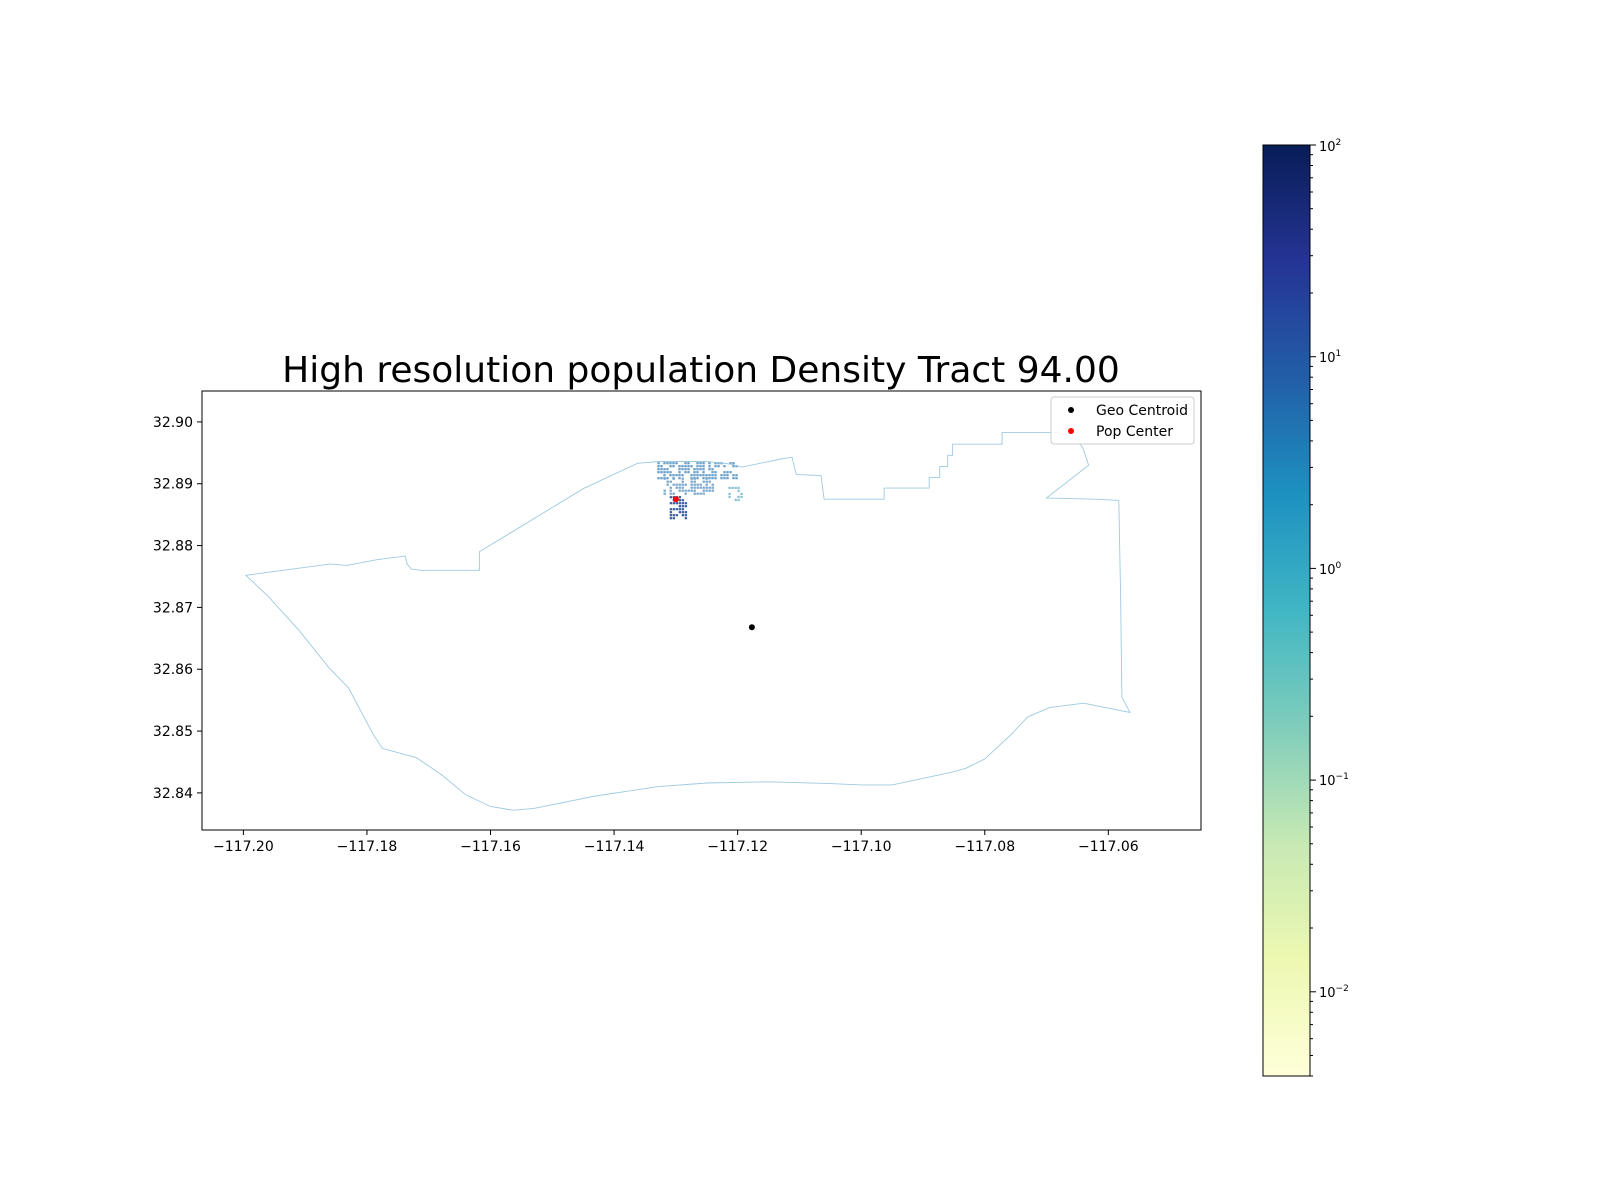 The height and width of the screenshot is (1200, 1600). I want to click on y-tick-label: 32.87, so click(173, 608).